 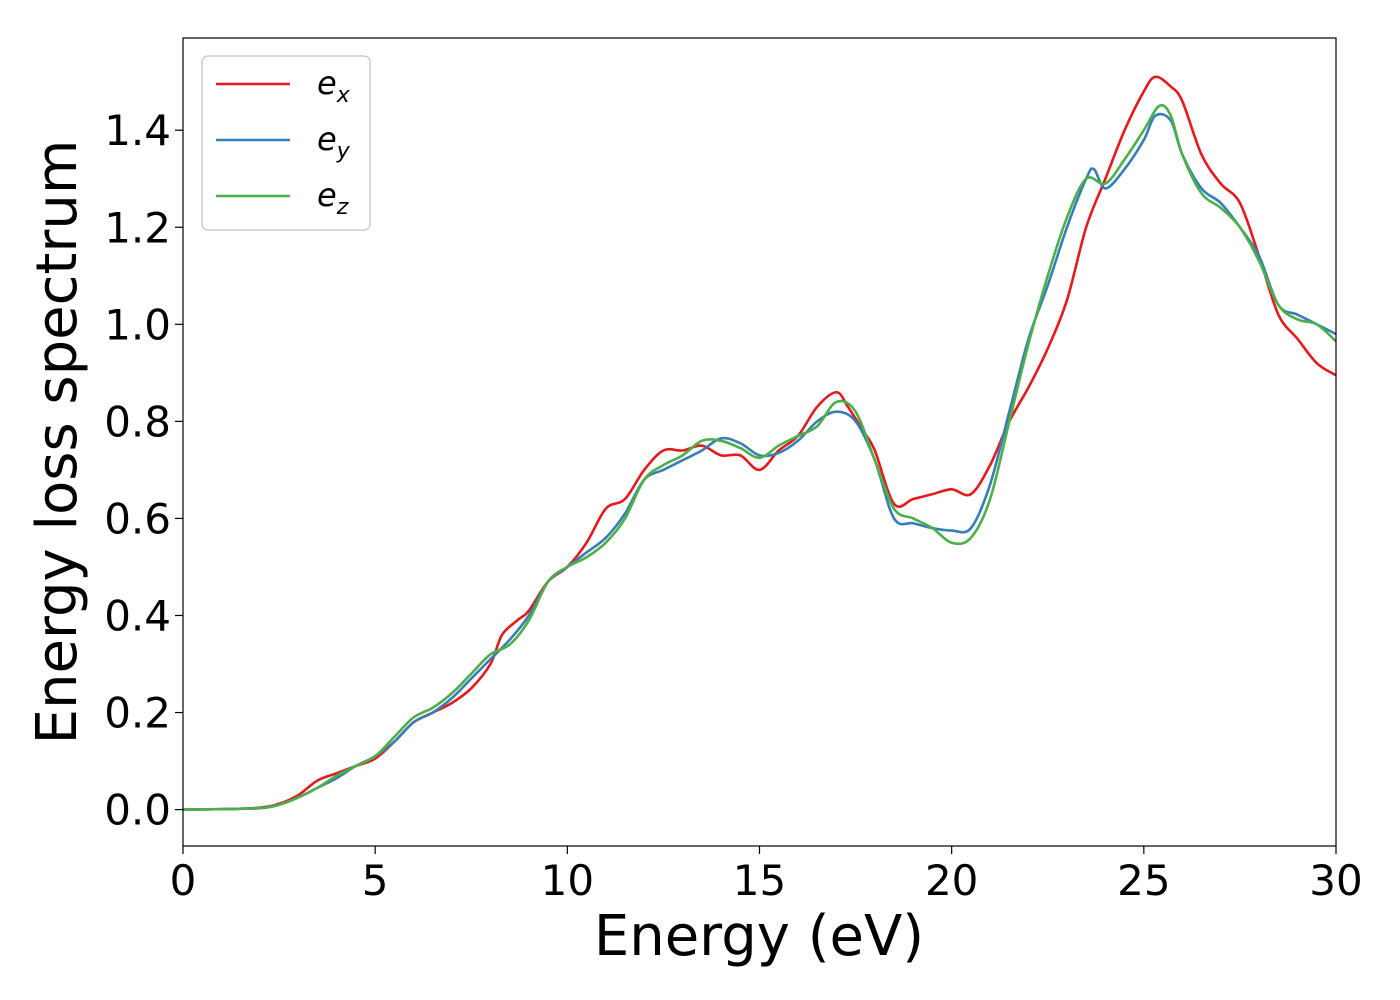 I want to click on x-tick-label: 25, so click(x=1143, y=880).